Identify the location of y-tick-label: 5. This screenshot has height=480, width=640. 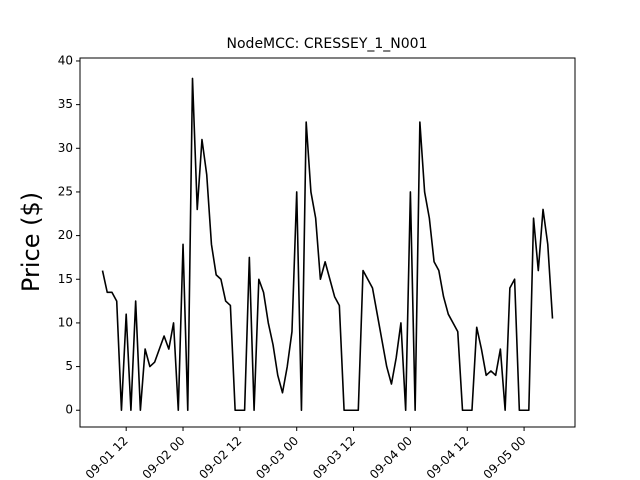
(69, 366).